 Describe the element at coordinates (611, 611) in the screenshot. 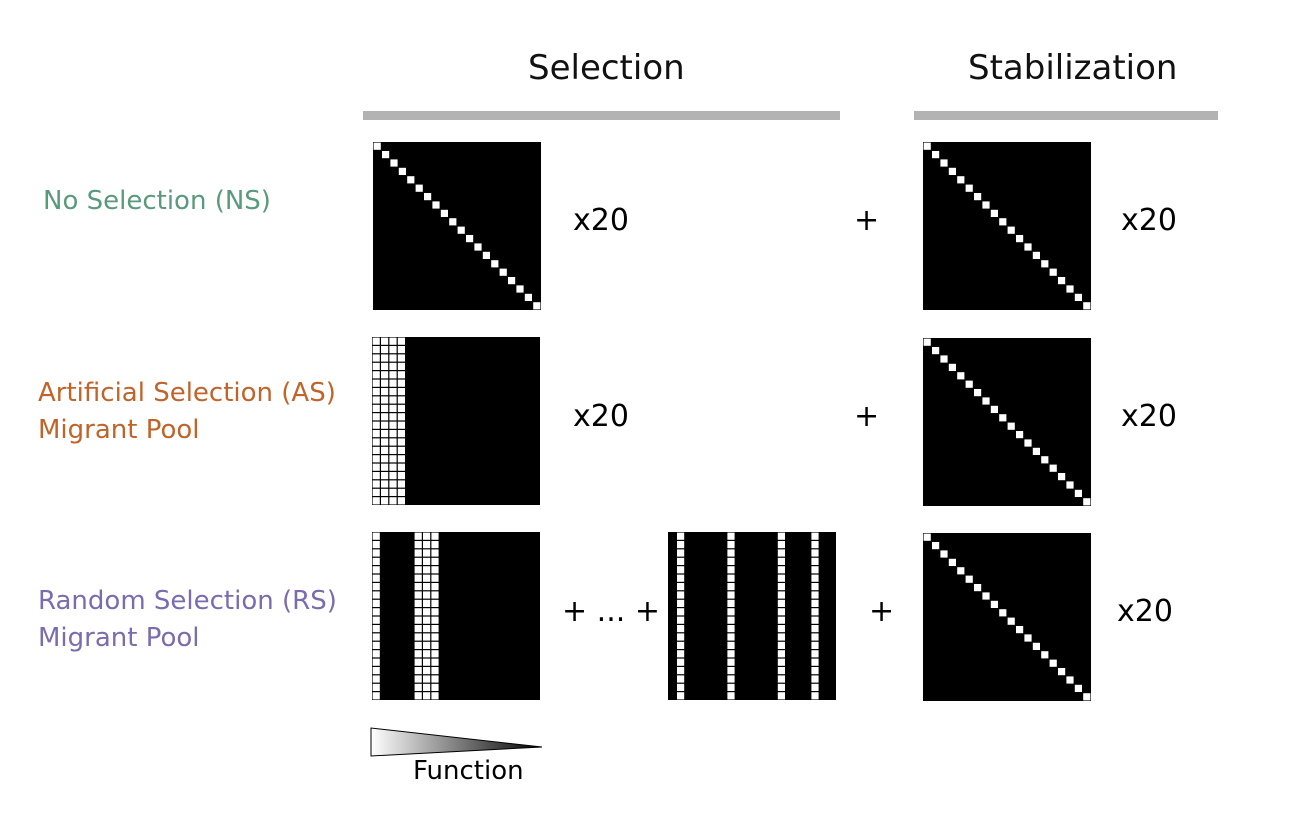

I see `rs-selection-sequence: + ... +` at that location.